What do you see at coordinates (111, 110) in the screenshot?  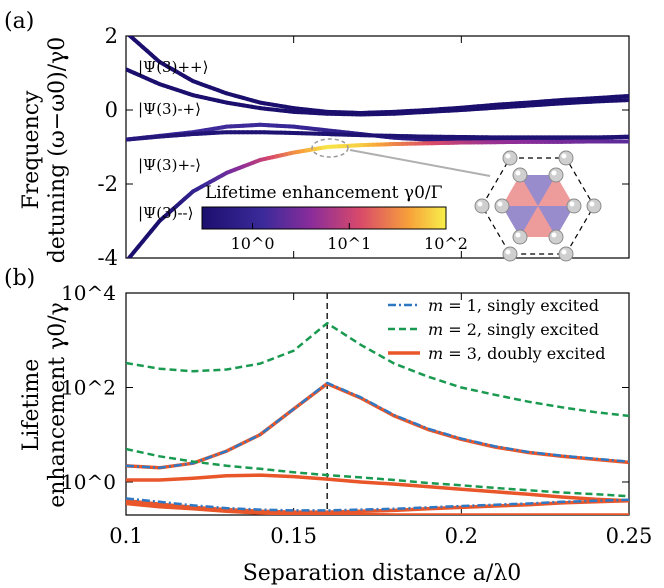 I see `panel-a-ytick-label: 0` at bounding box center [111, 110].